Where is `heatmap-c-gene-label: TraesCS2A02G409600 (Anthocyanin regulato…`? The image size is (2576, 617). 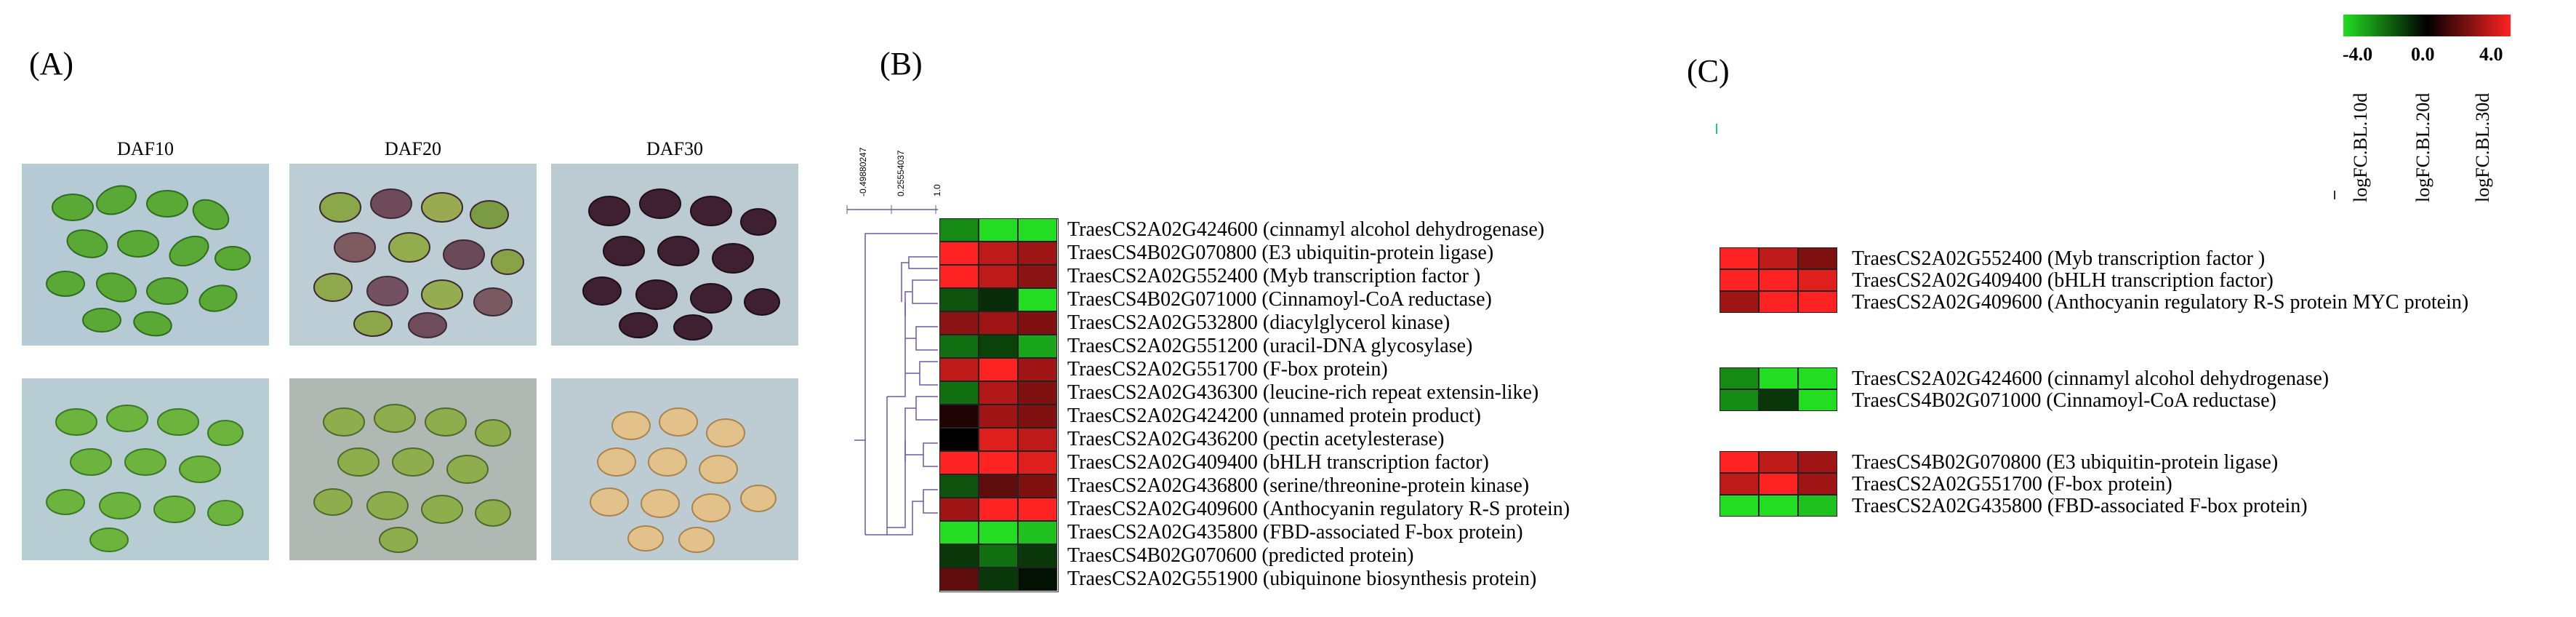
heatmap-c-gene-label: TraesCS2A02G409600 (Anthocyanin regulato… is located at coordinates (2160, 302).